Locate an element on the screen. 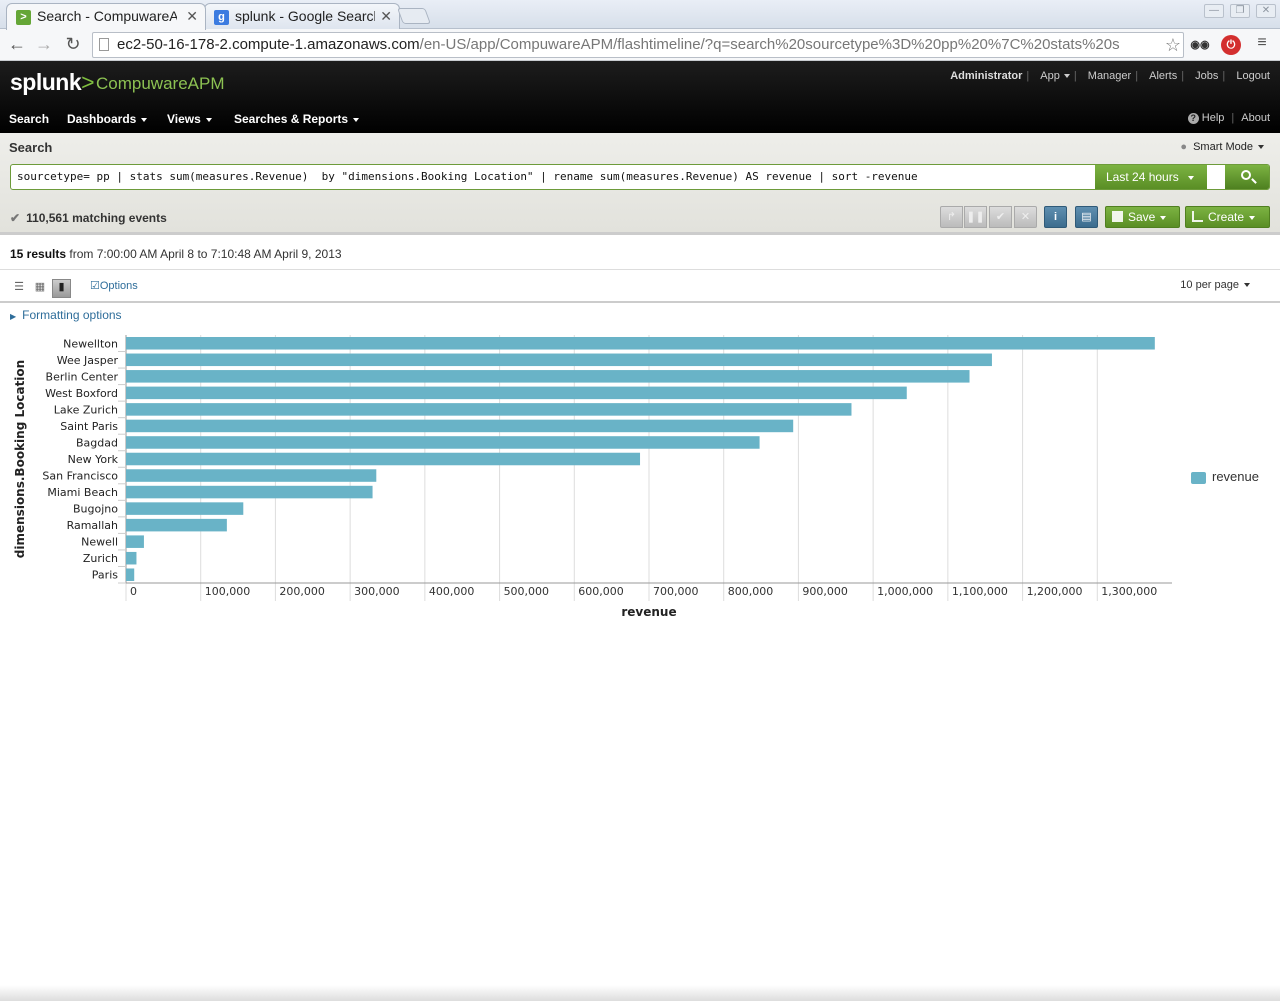  cancel-button: ✕ is located at coordinates (1025, 217).